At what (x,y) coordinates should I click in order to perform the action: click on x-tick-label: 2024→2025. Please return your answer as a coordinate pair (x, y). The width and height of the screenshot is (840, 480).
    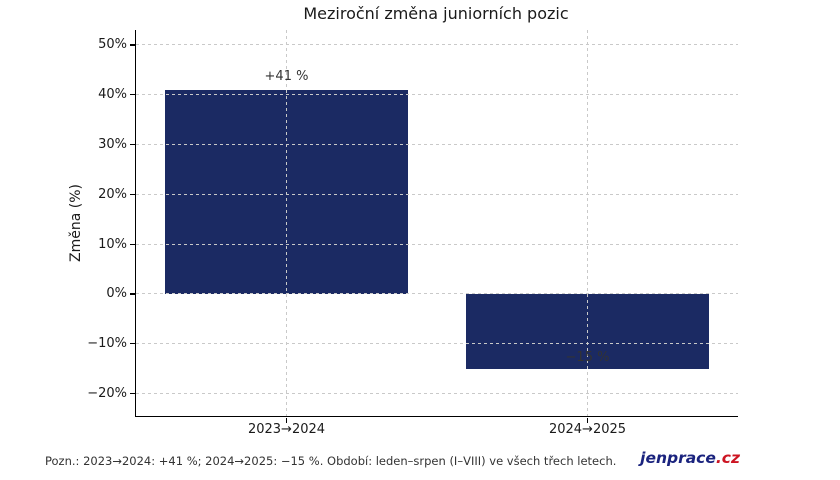
    Looking at the image, I should click on (587, 429).